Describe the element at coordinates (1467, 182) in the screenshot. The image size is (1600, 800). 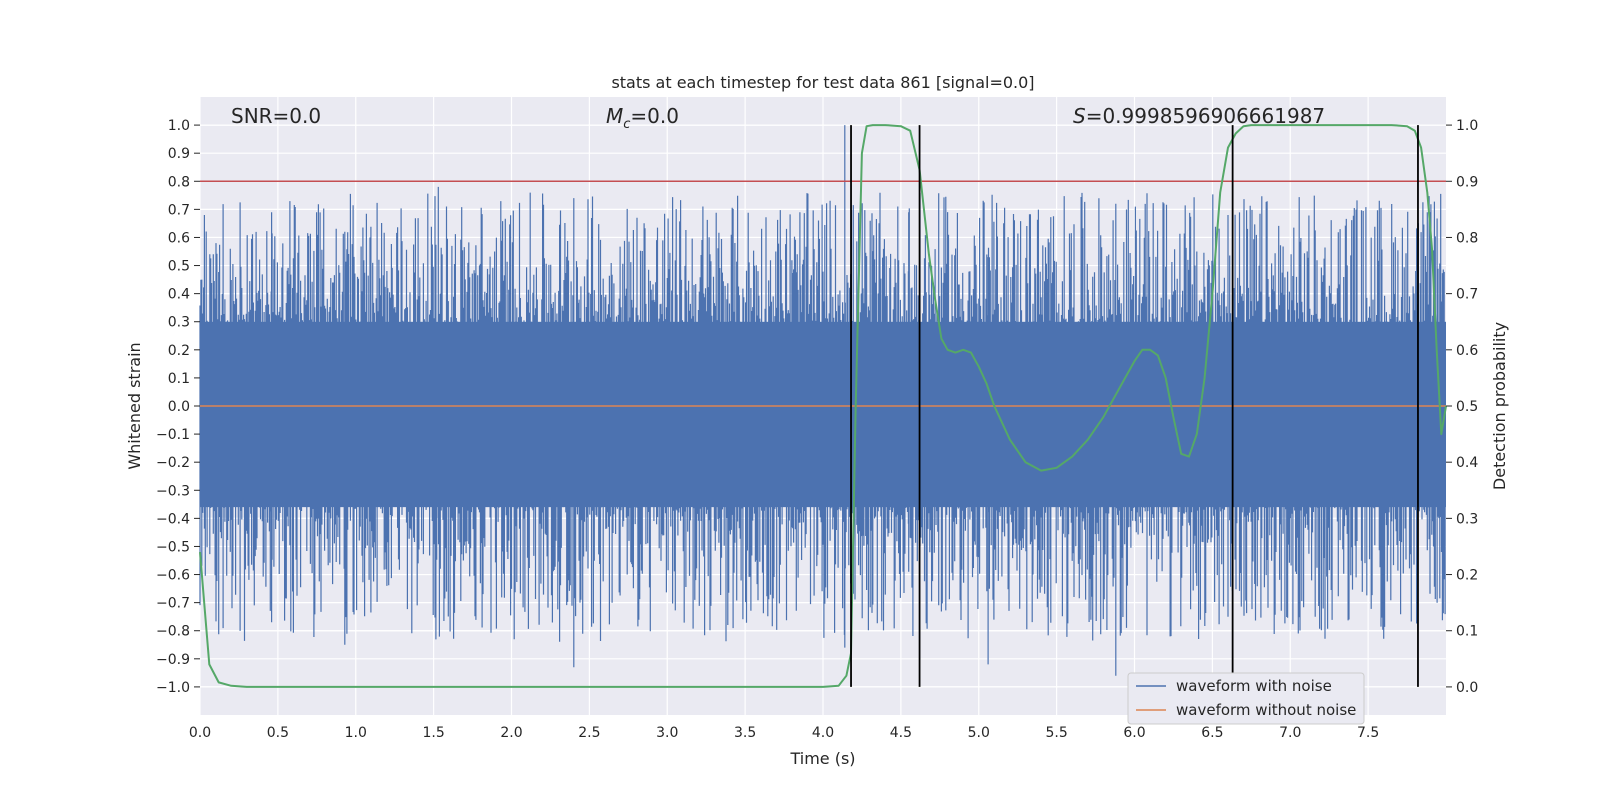
I see `y-right-tick-label: 0.9` at that location.